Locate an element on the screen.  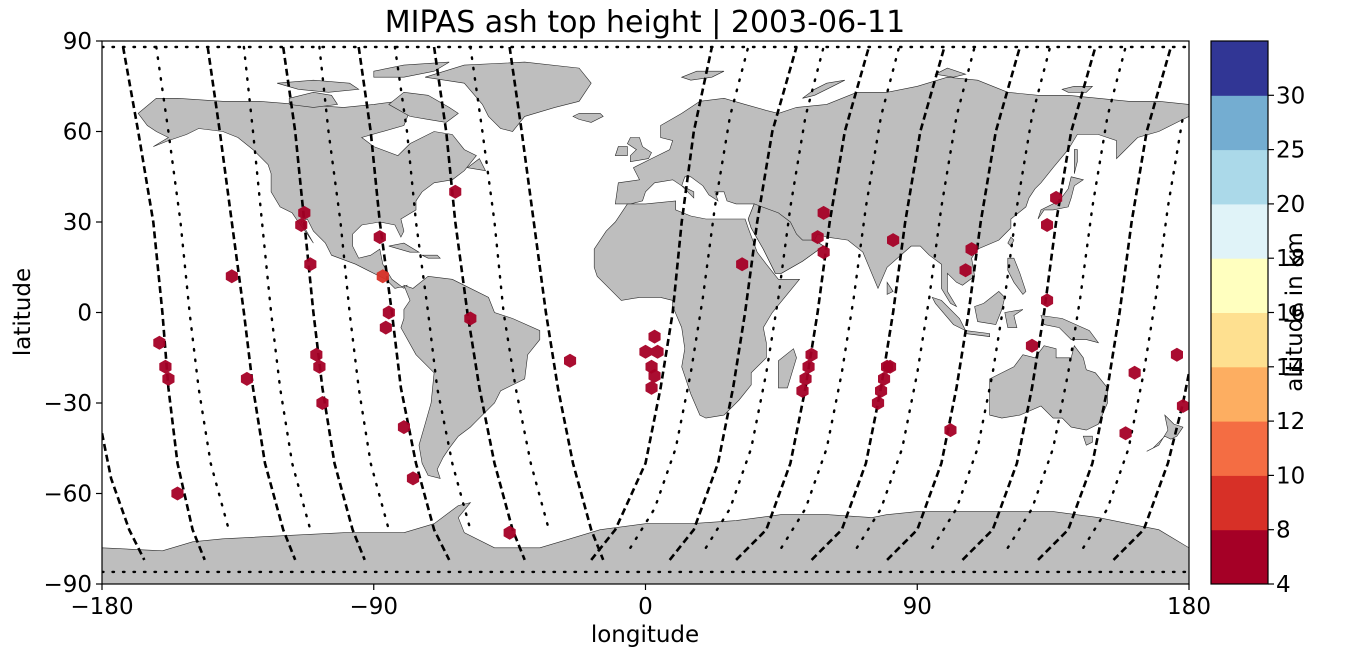
land-new-zealand is located at coordinates (1165, 433).